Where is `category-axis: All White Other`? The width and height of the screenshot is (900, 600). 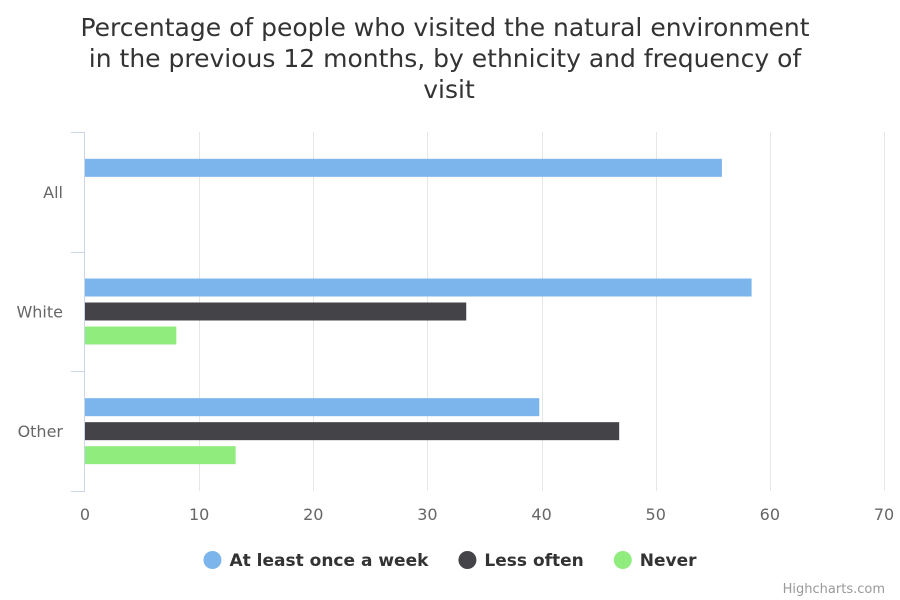 category-axis: All White Other is located at coordinates (50, 312).